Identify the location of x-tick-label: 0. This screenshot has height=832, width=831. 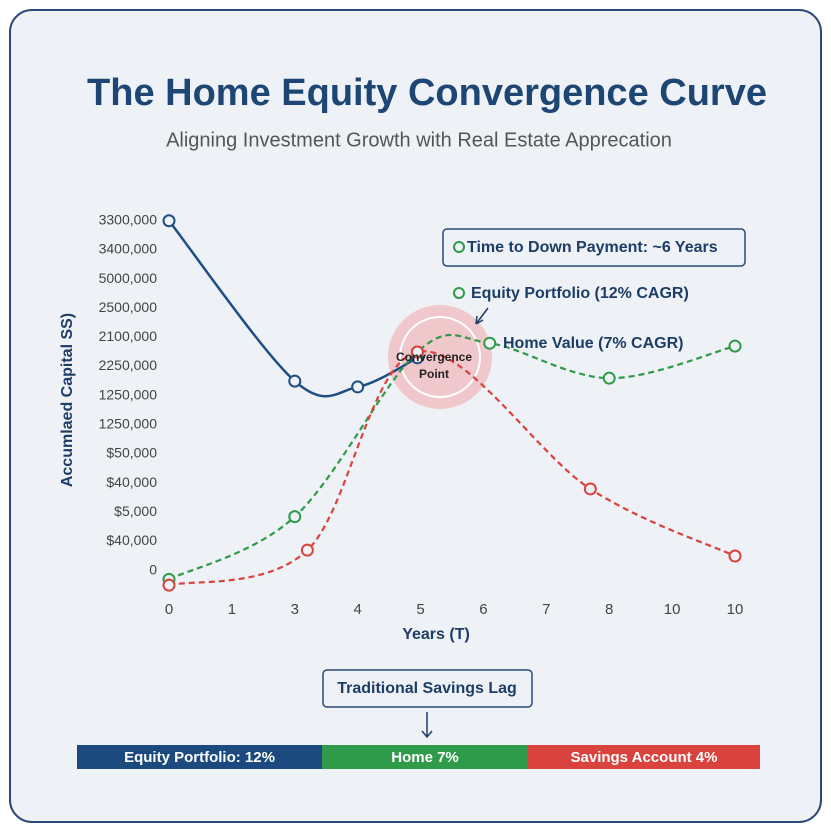
(169, 609).